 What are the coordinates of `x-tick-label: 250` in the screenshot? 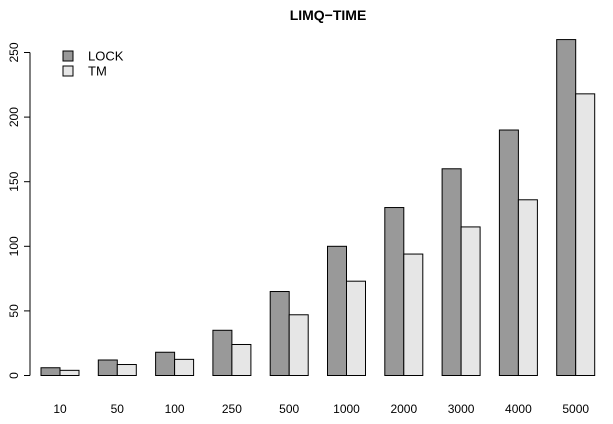 It's located at (232, 409).